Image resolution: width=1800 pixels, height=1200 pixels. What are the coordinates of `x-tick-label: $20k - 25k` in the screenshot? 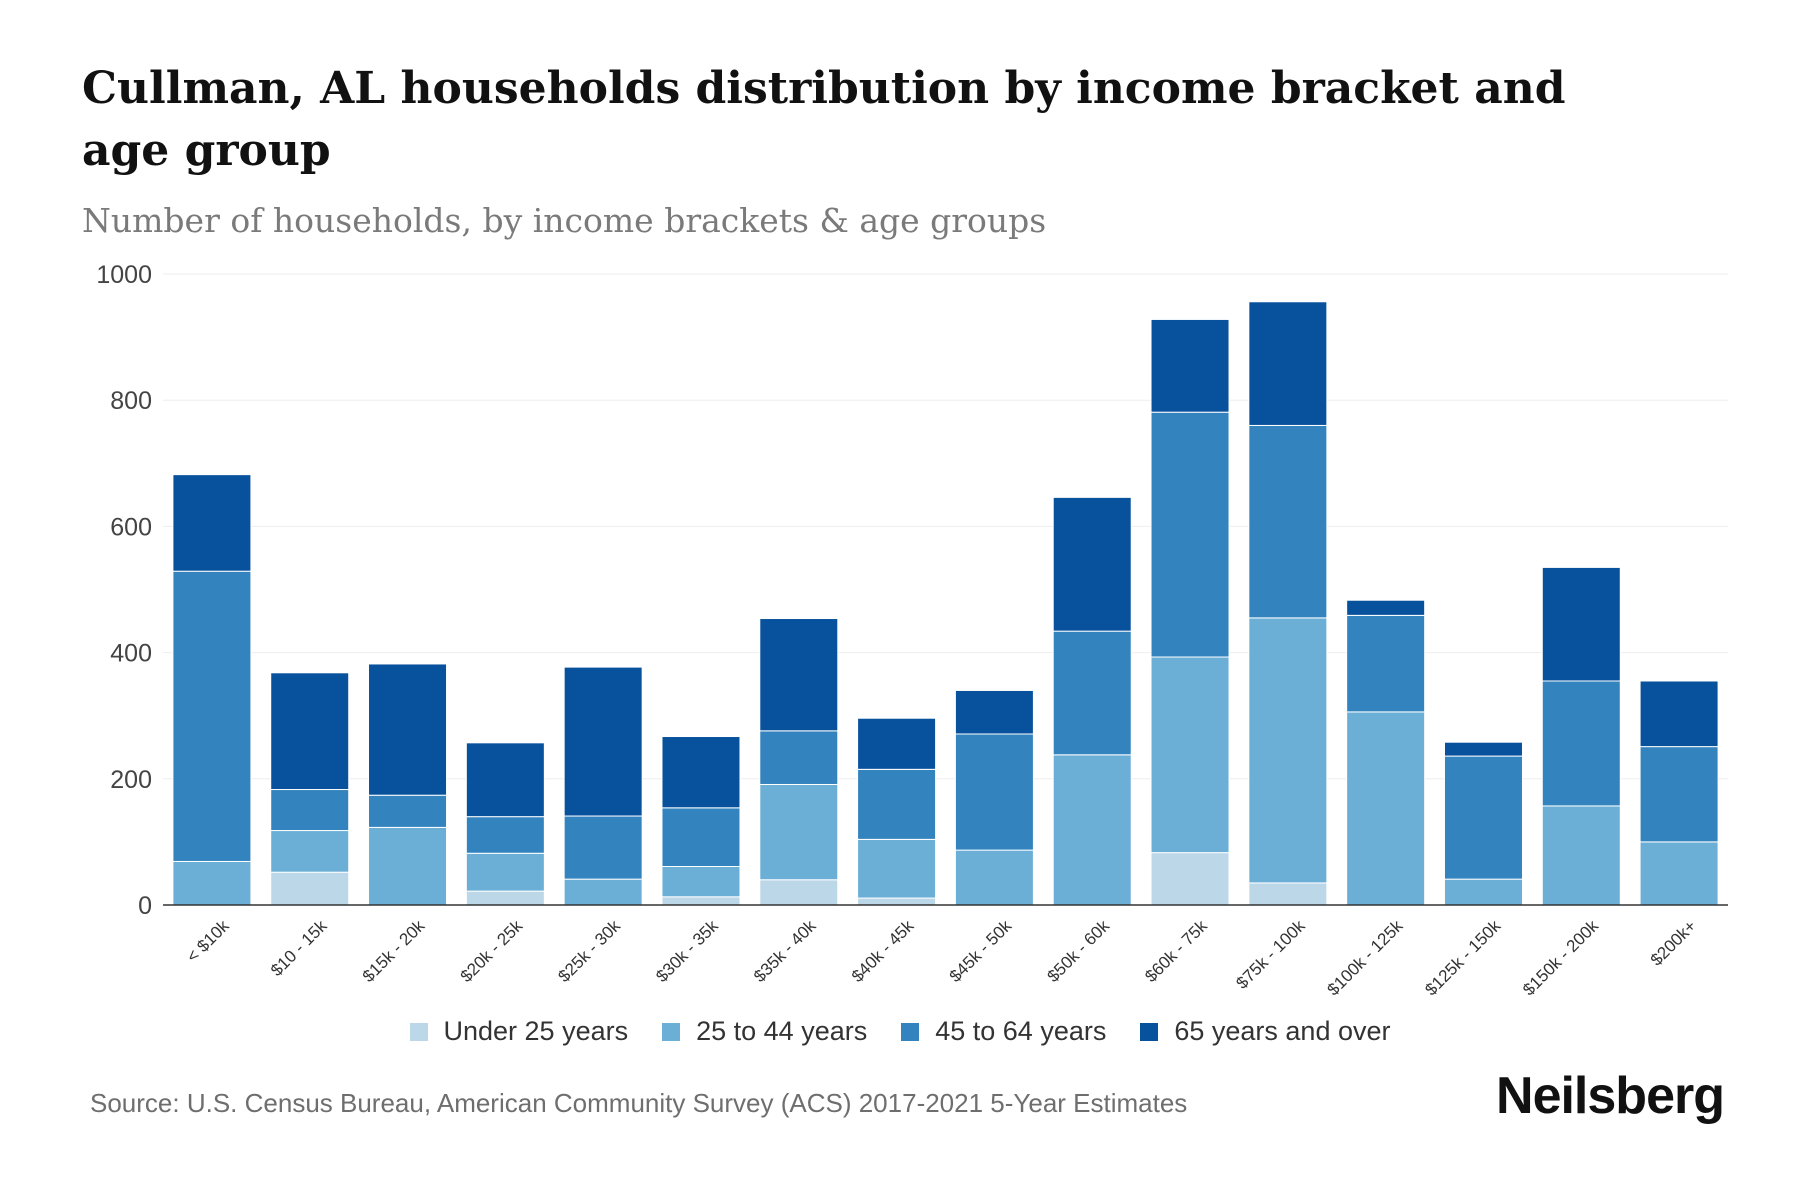 It's located at (492, 951).